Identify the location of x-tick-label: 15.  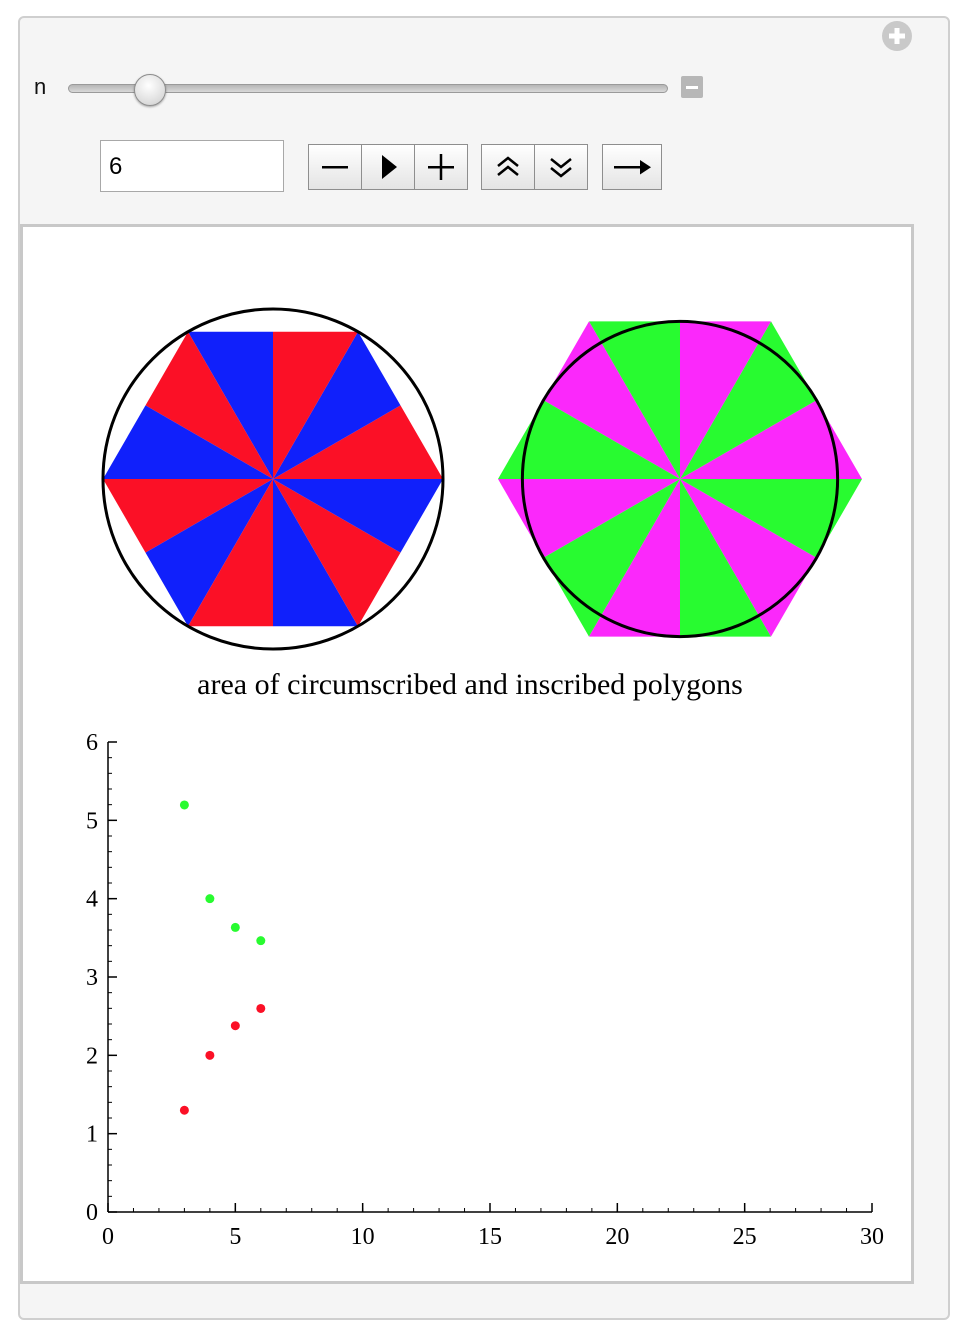
(490, 1237).